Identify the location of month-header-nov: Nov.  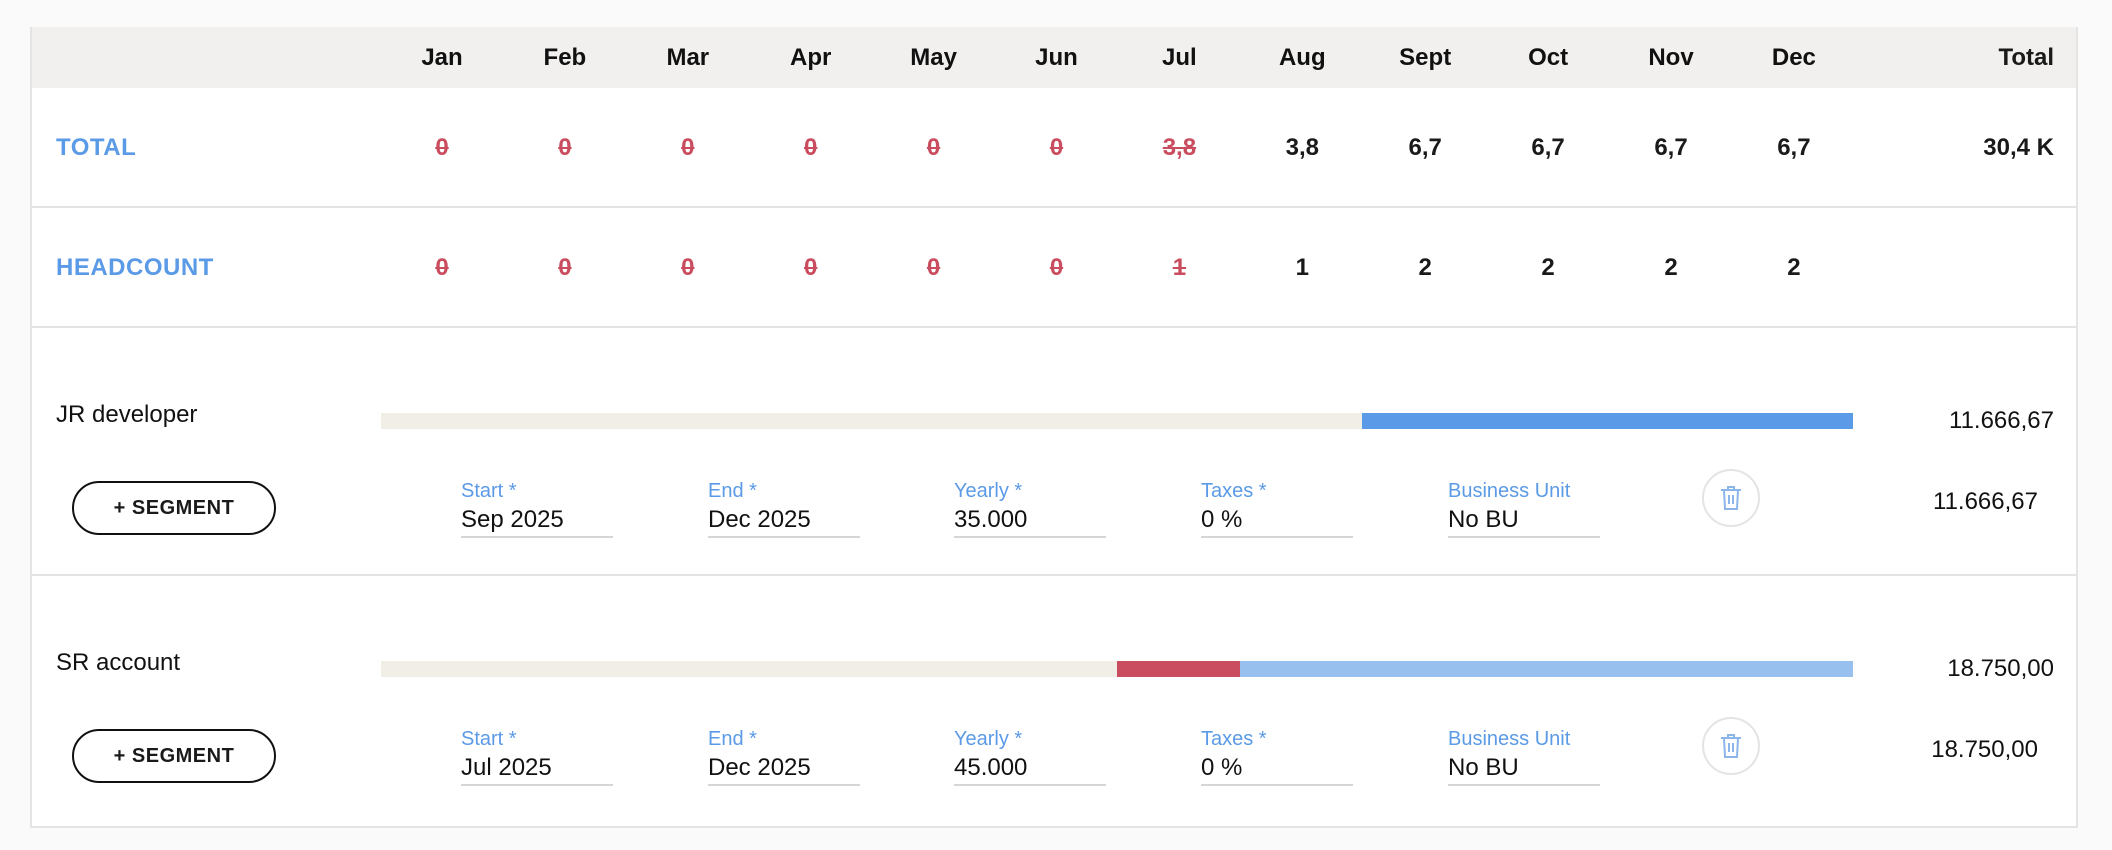
(1671, 57).